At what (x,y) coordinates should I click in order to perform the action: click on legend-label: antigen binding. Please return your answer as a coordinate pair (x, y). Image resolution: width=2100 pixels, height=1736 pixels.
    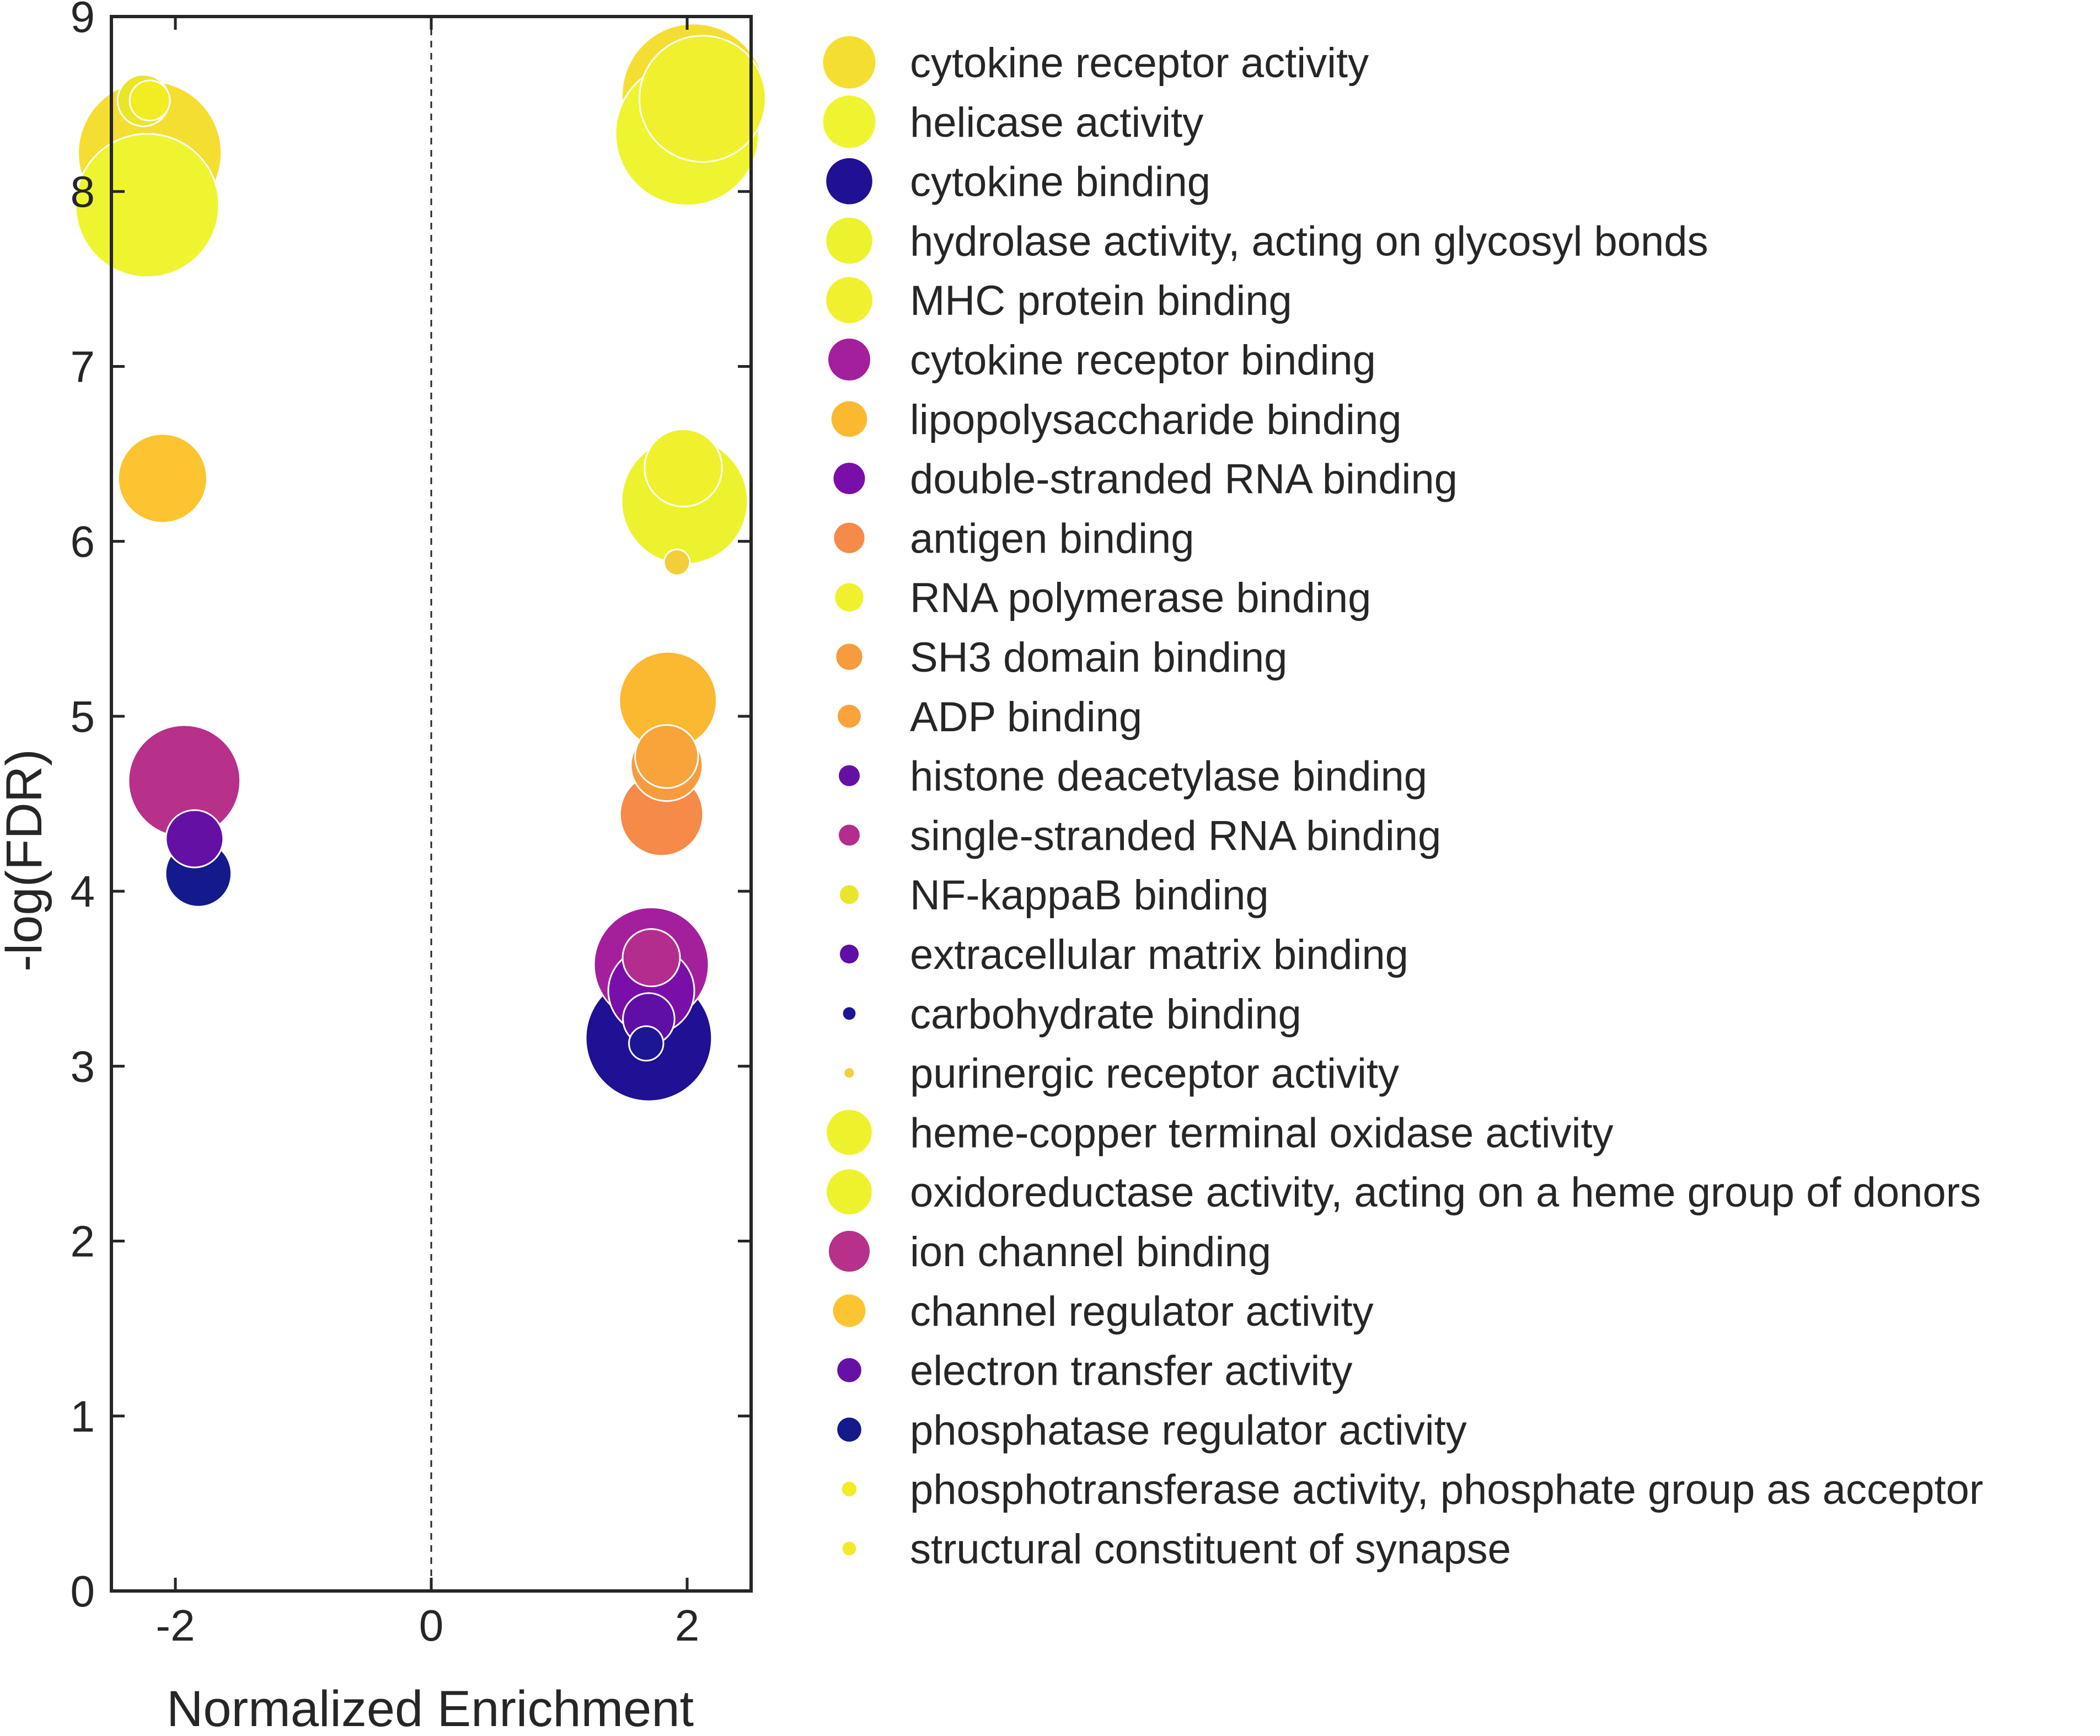
    Looking at the image, I should click on (1052, 538).